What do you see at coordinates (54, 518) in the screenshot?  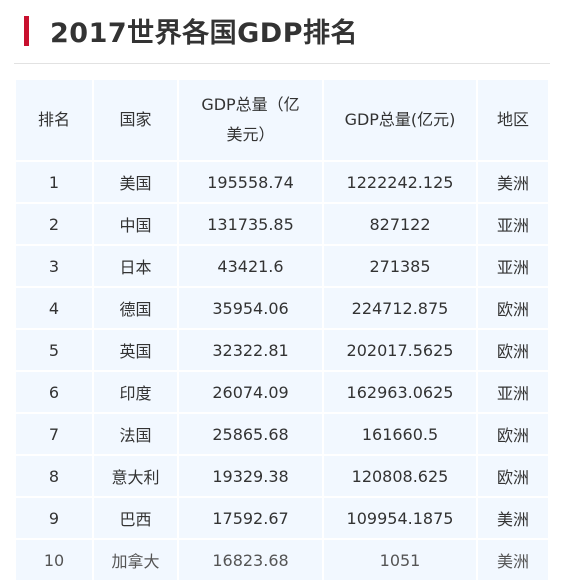 I see `cell-rank: 9` at bounding box center [54, 518].